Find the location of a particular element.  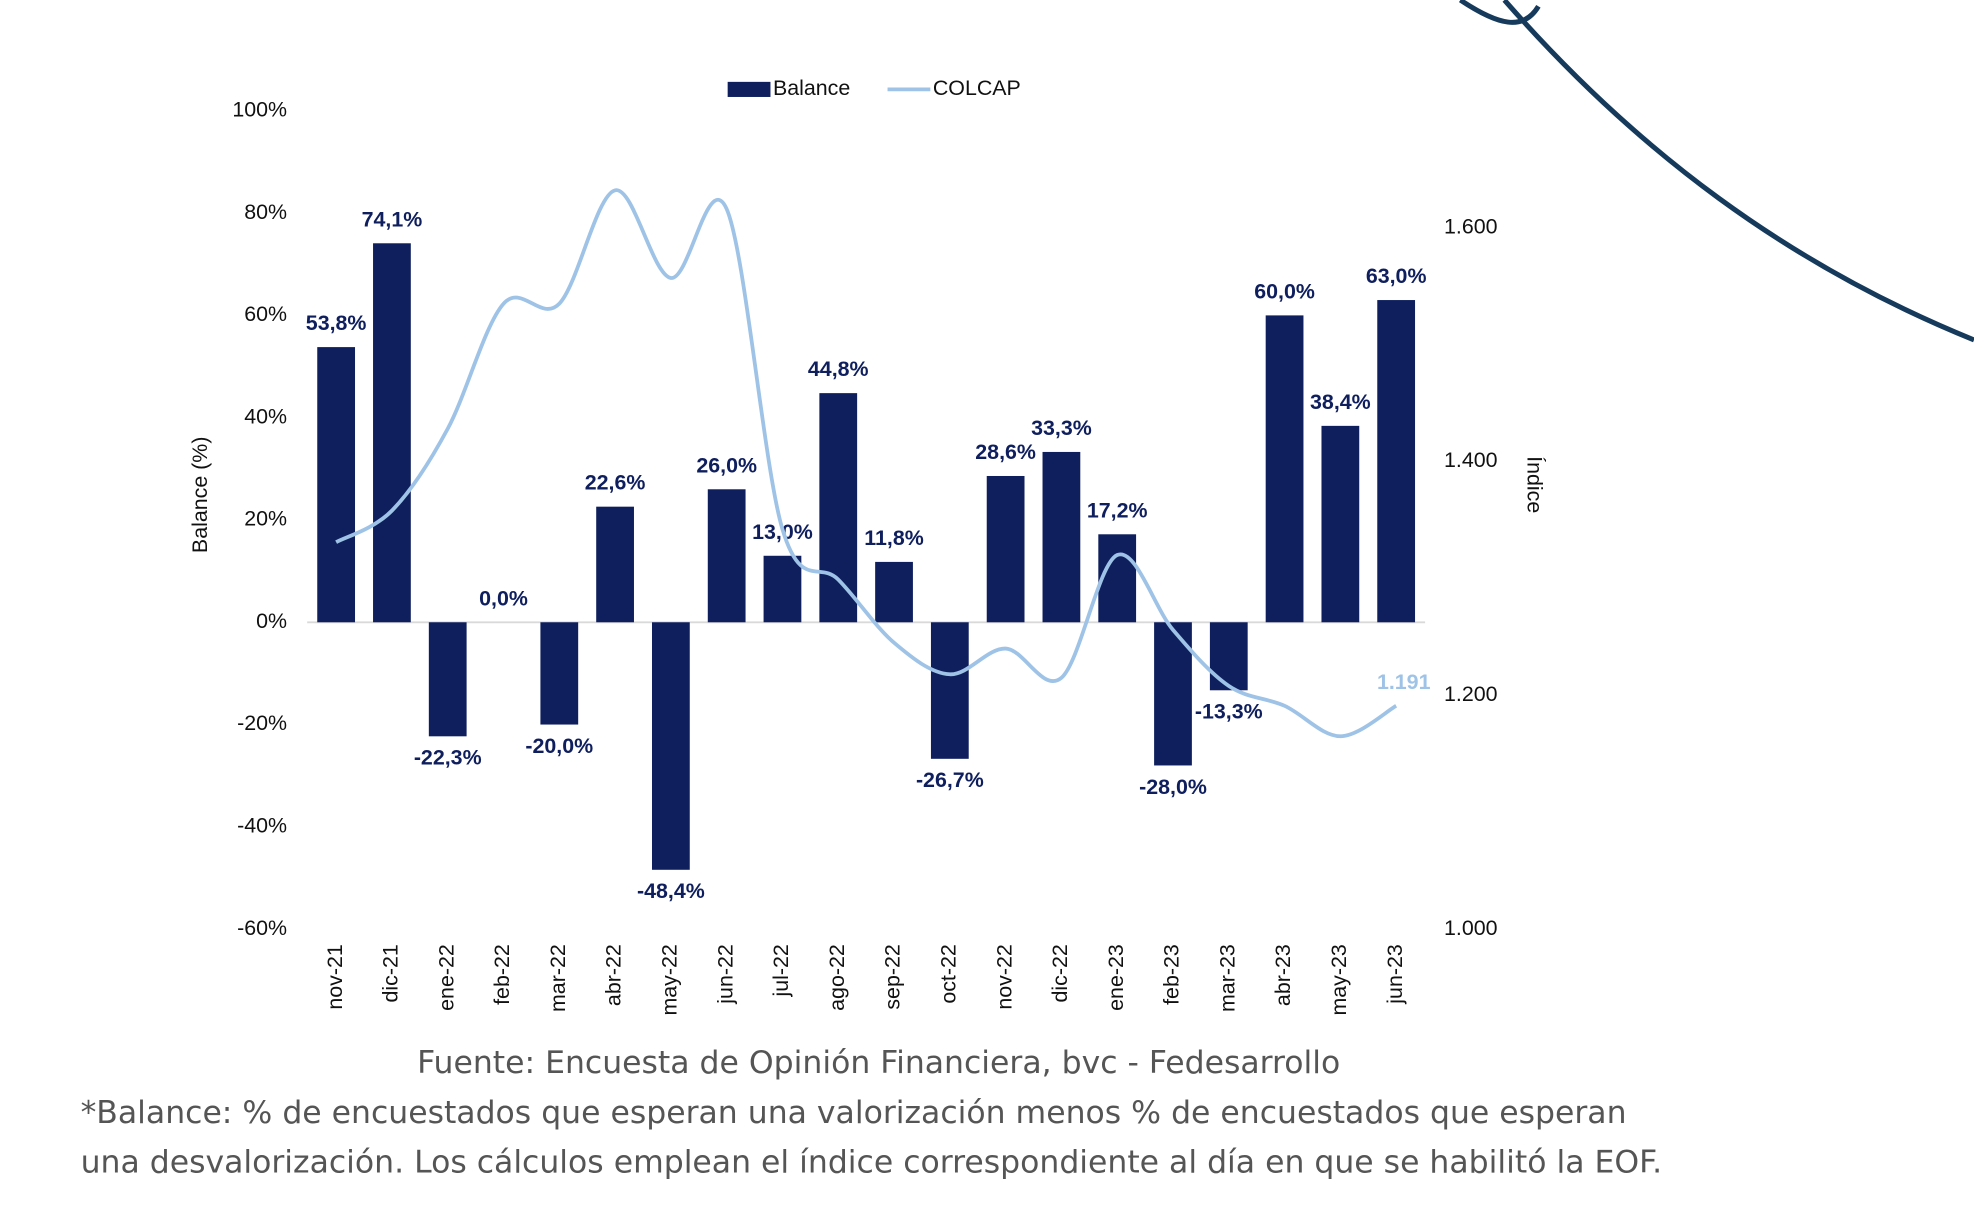

x-tick-label: feb-22 is located at coordinates (502, 974).